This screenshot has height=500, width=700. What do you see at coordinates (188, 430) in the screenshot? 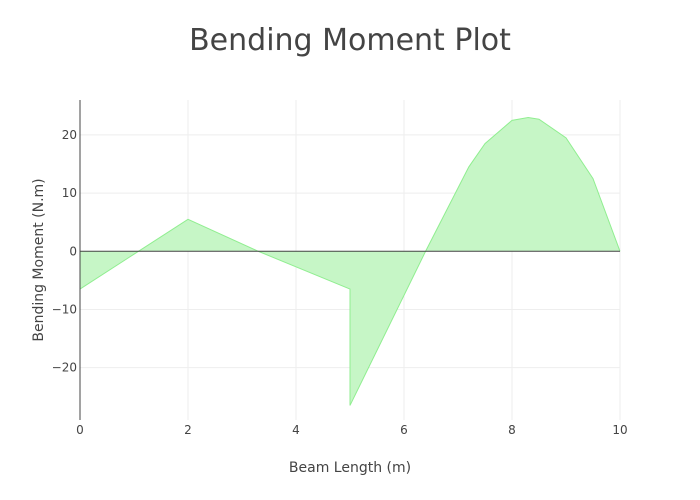
I see `x-tick-label: 2` at bounding box center [188, 430].